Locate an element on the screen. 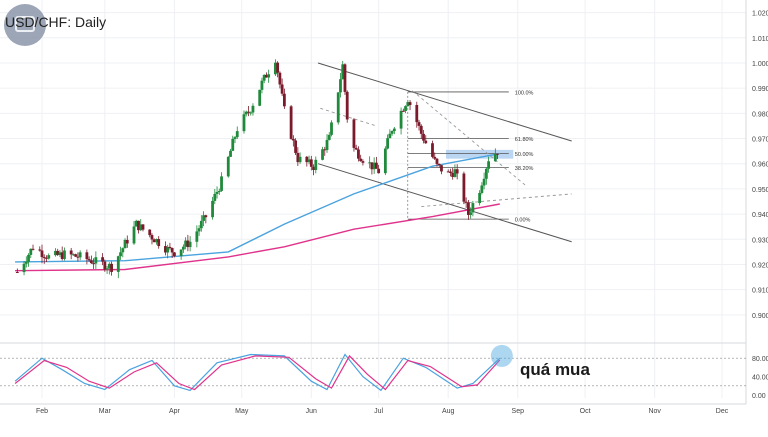 Image resolution: width=768 pixels, height=437 pixels. overbought-marker is located at coordinates (501, 355).